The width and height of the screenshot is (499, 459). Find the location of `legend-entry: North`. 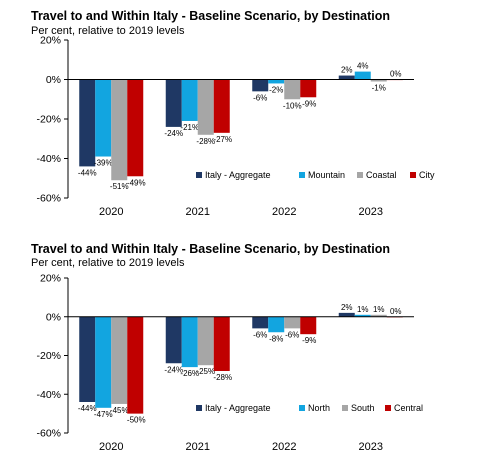

legend-entry: North is located at coordinates (319, 408).